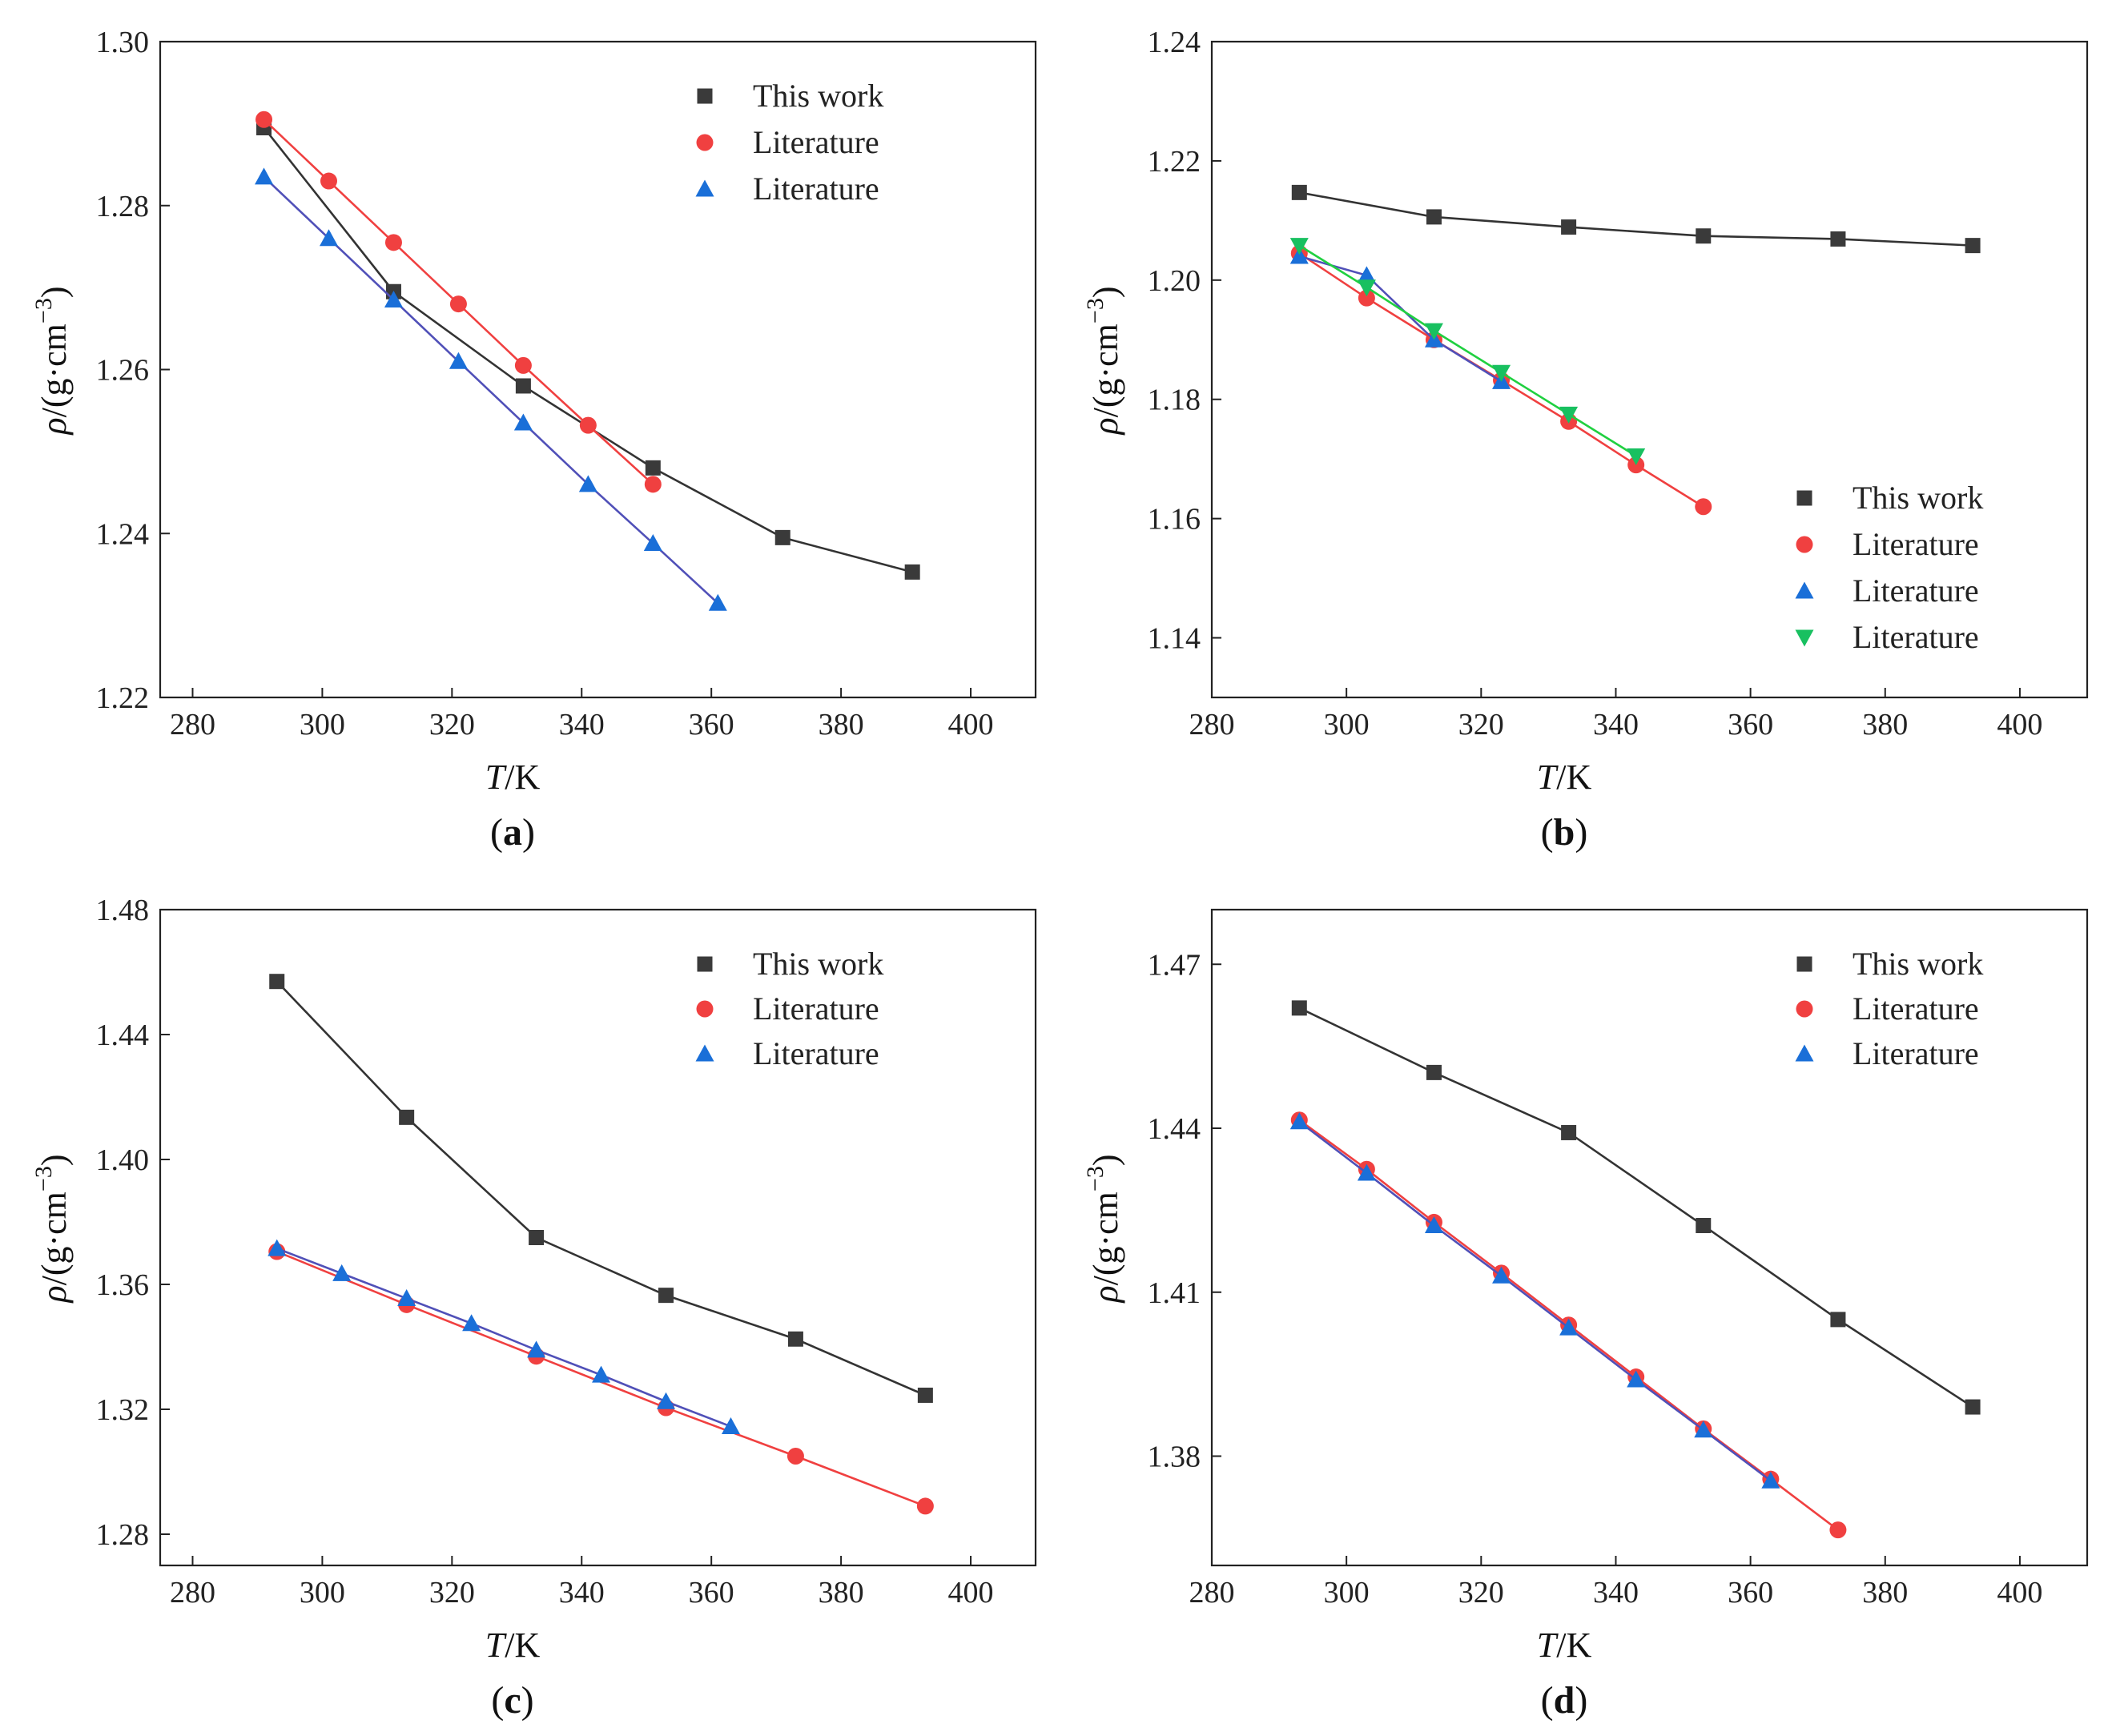  What do you see at coordinates (1564, 833) in the screenshot?
I see `panel-label-b: (b)` at bounding box center [1564, 833].